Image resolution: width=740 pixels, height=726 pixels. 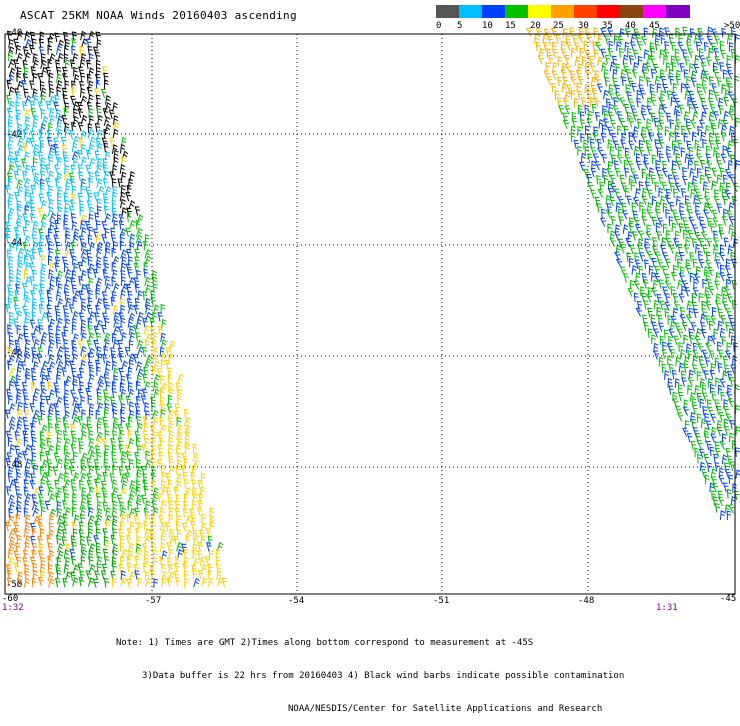 I want to click on legend-tick-2: 10, so click(x=487, y=26).